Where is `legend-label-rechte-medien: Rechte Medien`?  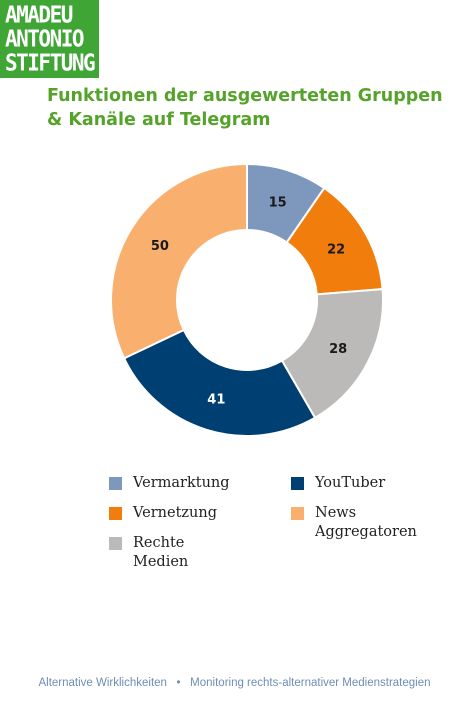 legend-label-rechte-medien: Rechte Medien is located at coordinates (161, 552).